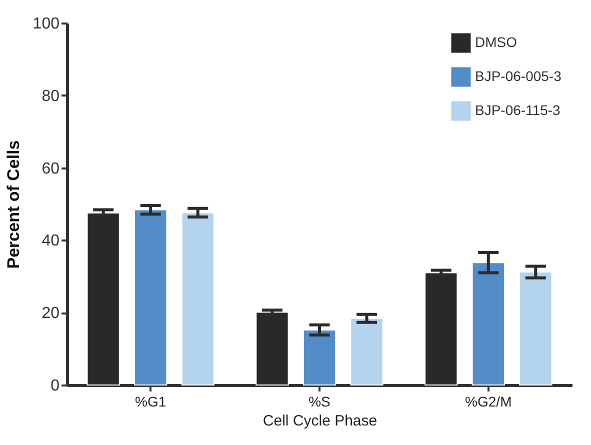 This screenshot has width=591, height=445. Describe the element at coordinates (319, 402) in the screenshot. I see `x-tick-label: %S` at that location.